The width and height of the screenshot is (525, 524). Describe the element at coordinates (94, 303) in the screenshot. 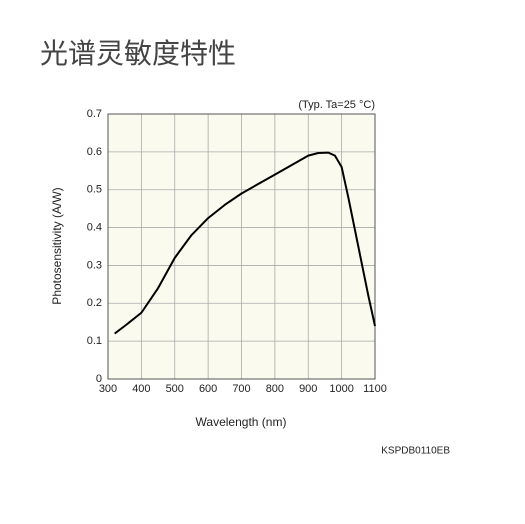

I see `y-tick-label: 0.2` at that location.